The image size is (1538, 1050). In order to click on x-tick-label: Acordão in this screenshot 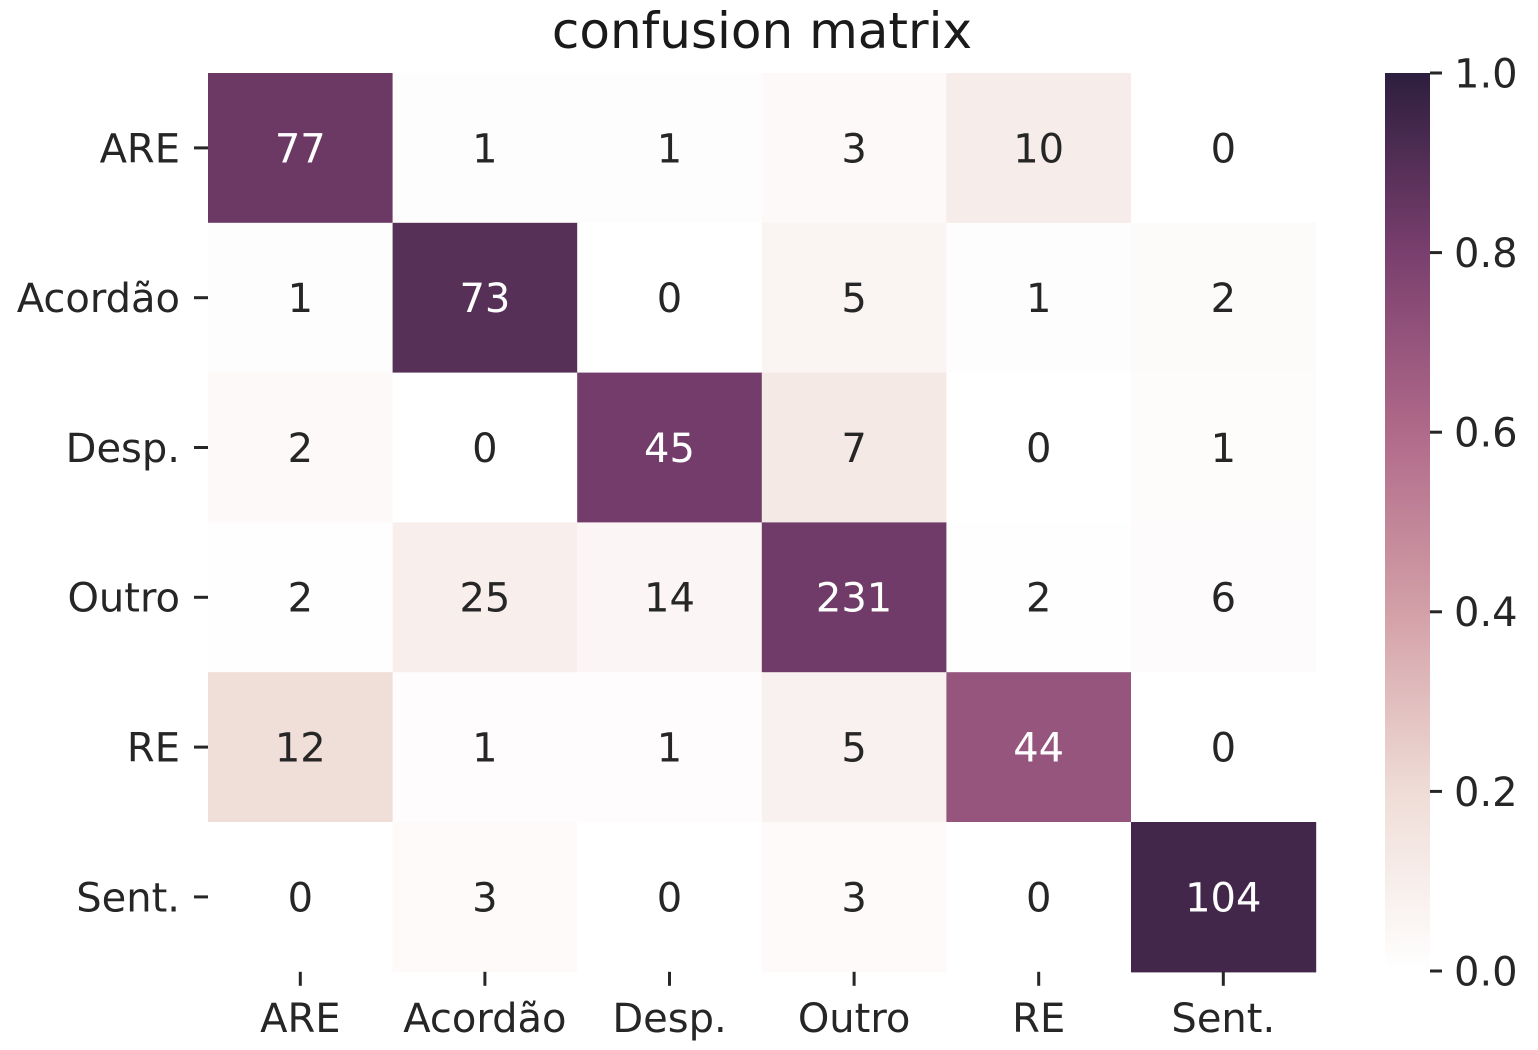, I will do `click(484, 1019)`.